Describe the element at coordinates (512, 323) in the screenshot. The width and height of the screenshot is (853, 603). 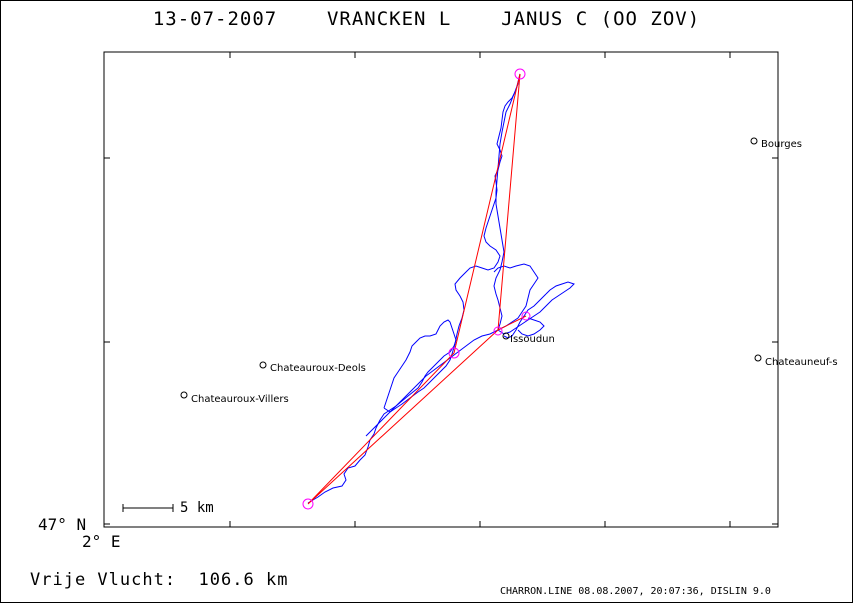
I see `task-segment` at that location.